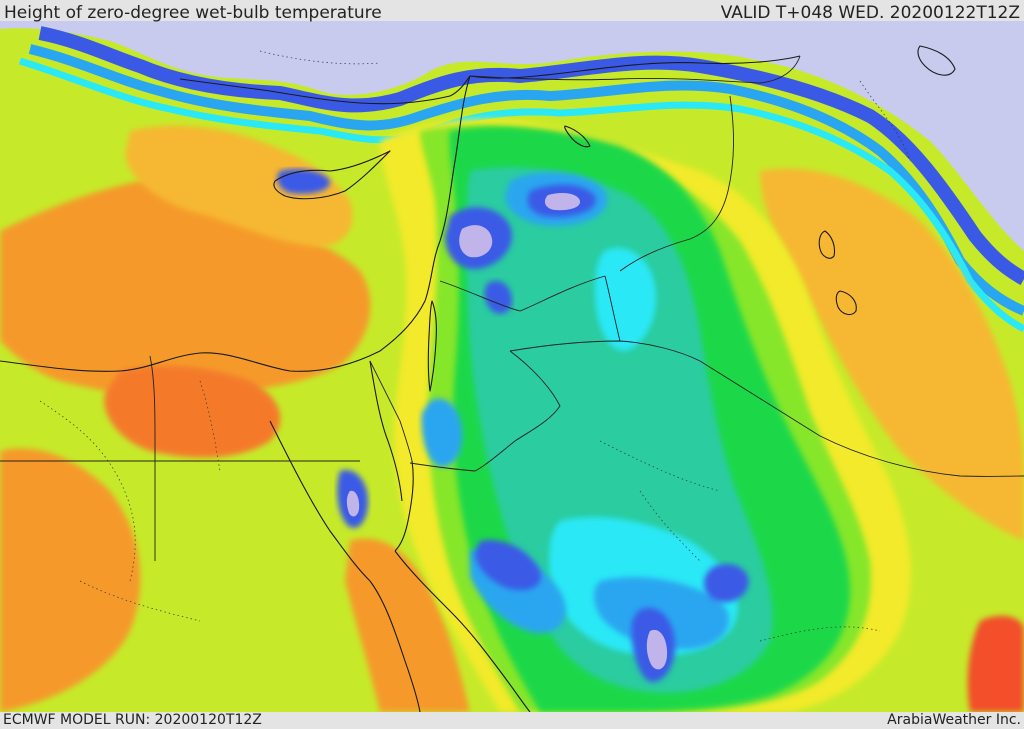 Image resolution: width=1024 pixels, height=729 pixels. What do you see at coordinates (407, 625) in the screenshot?
I see `orange-region-redsea` at bounding box center [407, 625].